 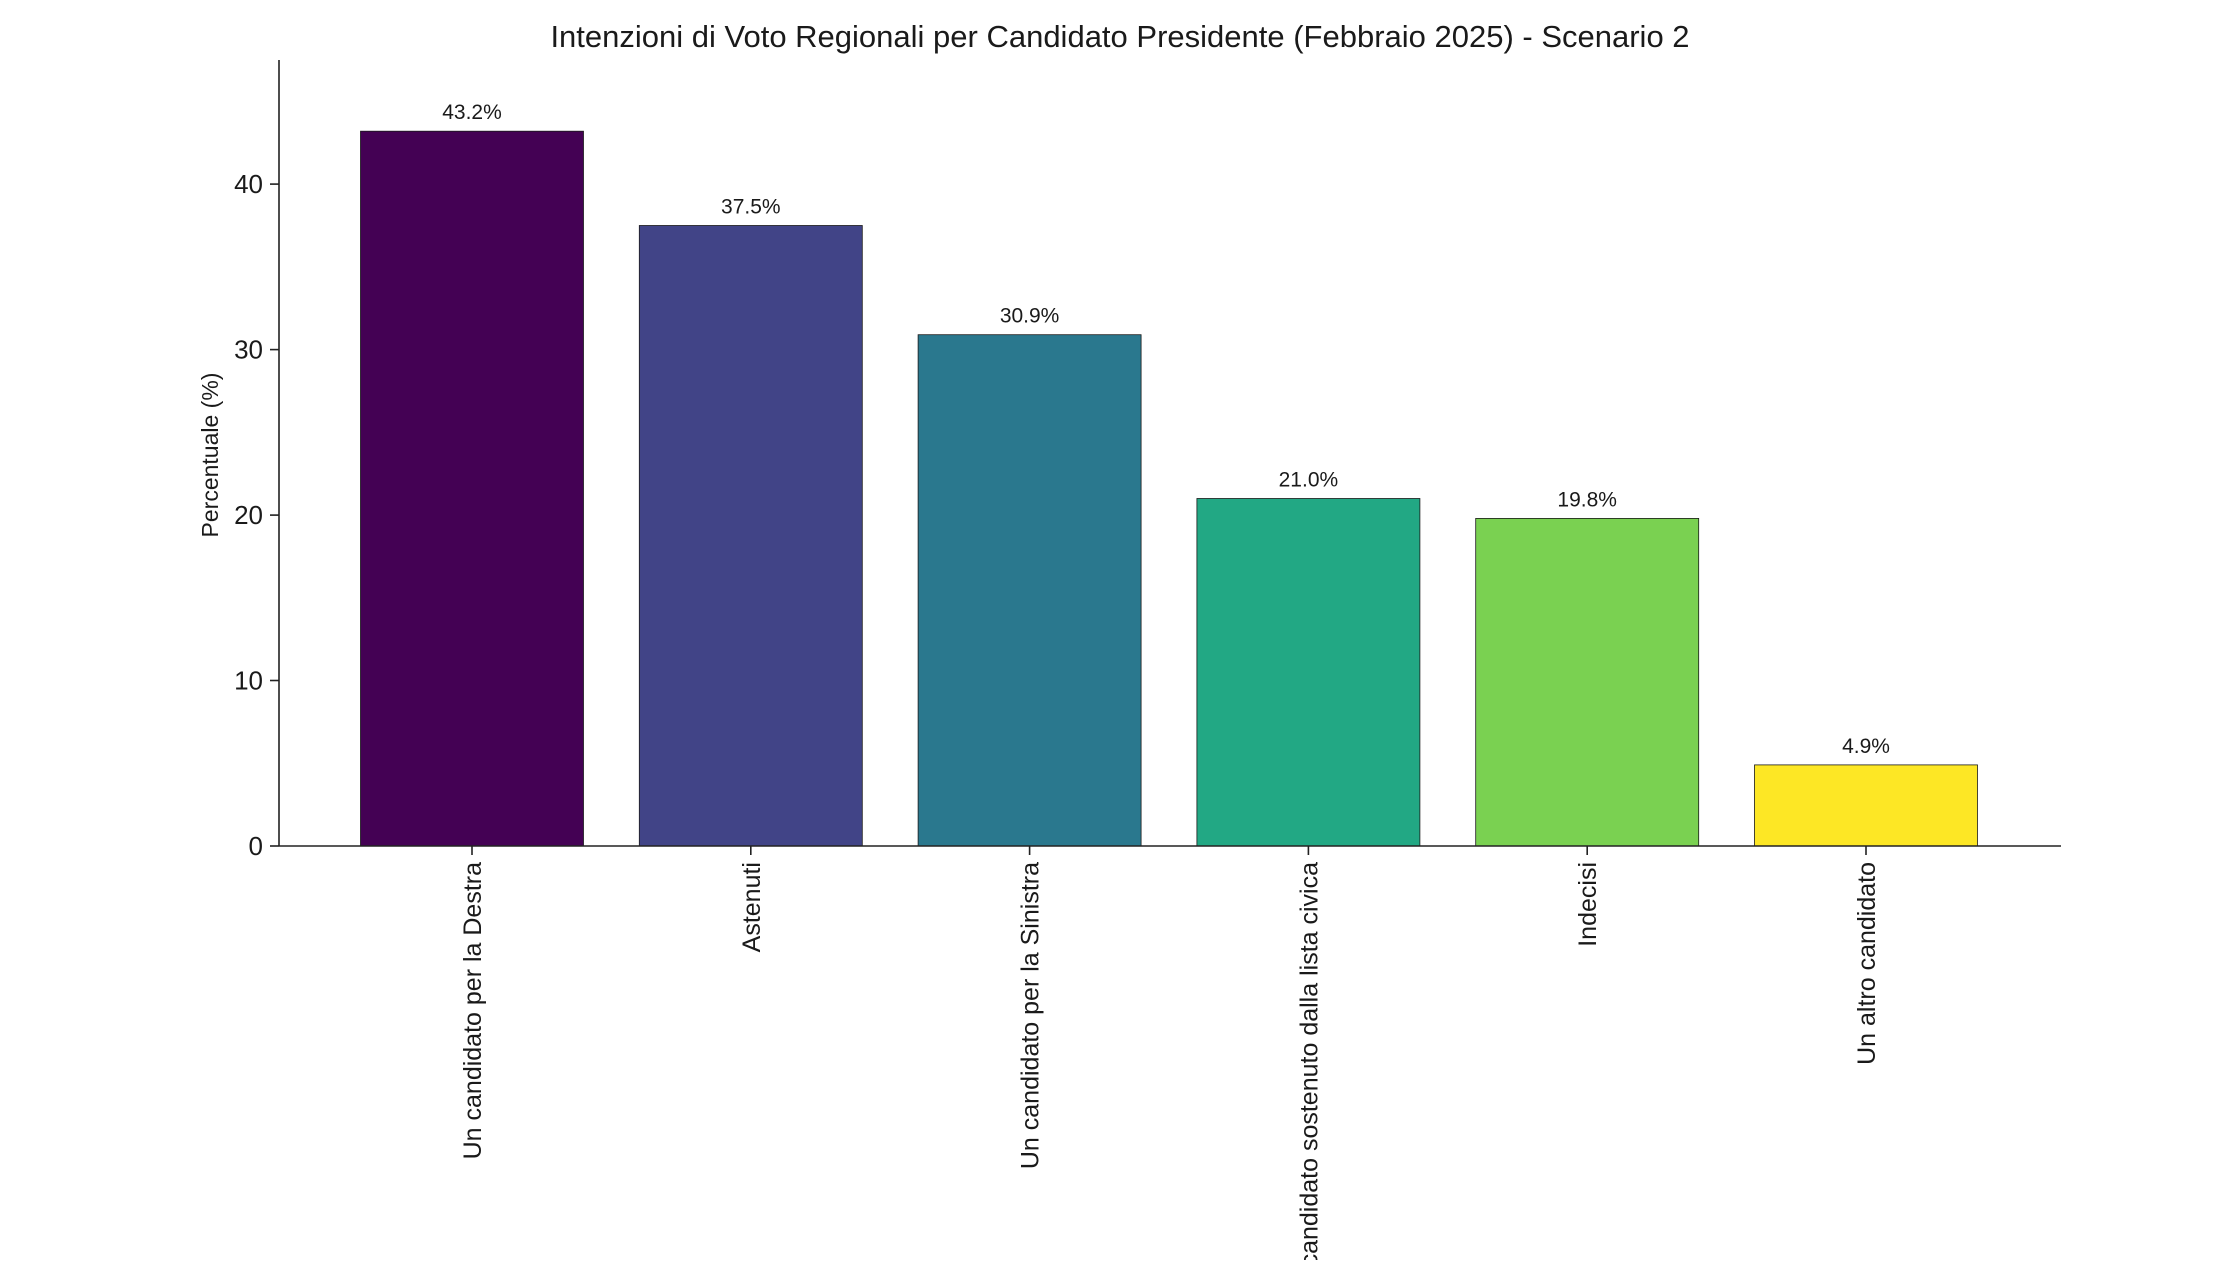 What do you see at coordinates (1867, 963) in the screenshot?
I see `x-tick-label: Un altro candidato` at bounding box center [1867, 963].